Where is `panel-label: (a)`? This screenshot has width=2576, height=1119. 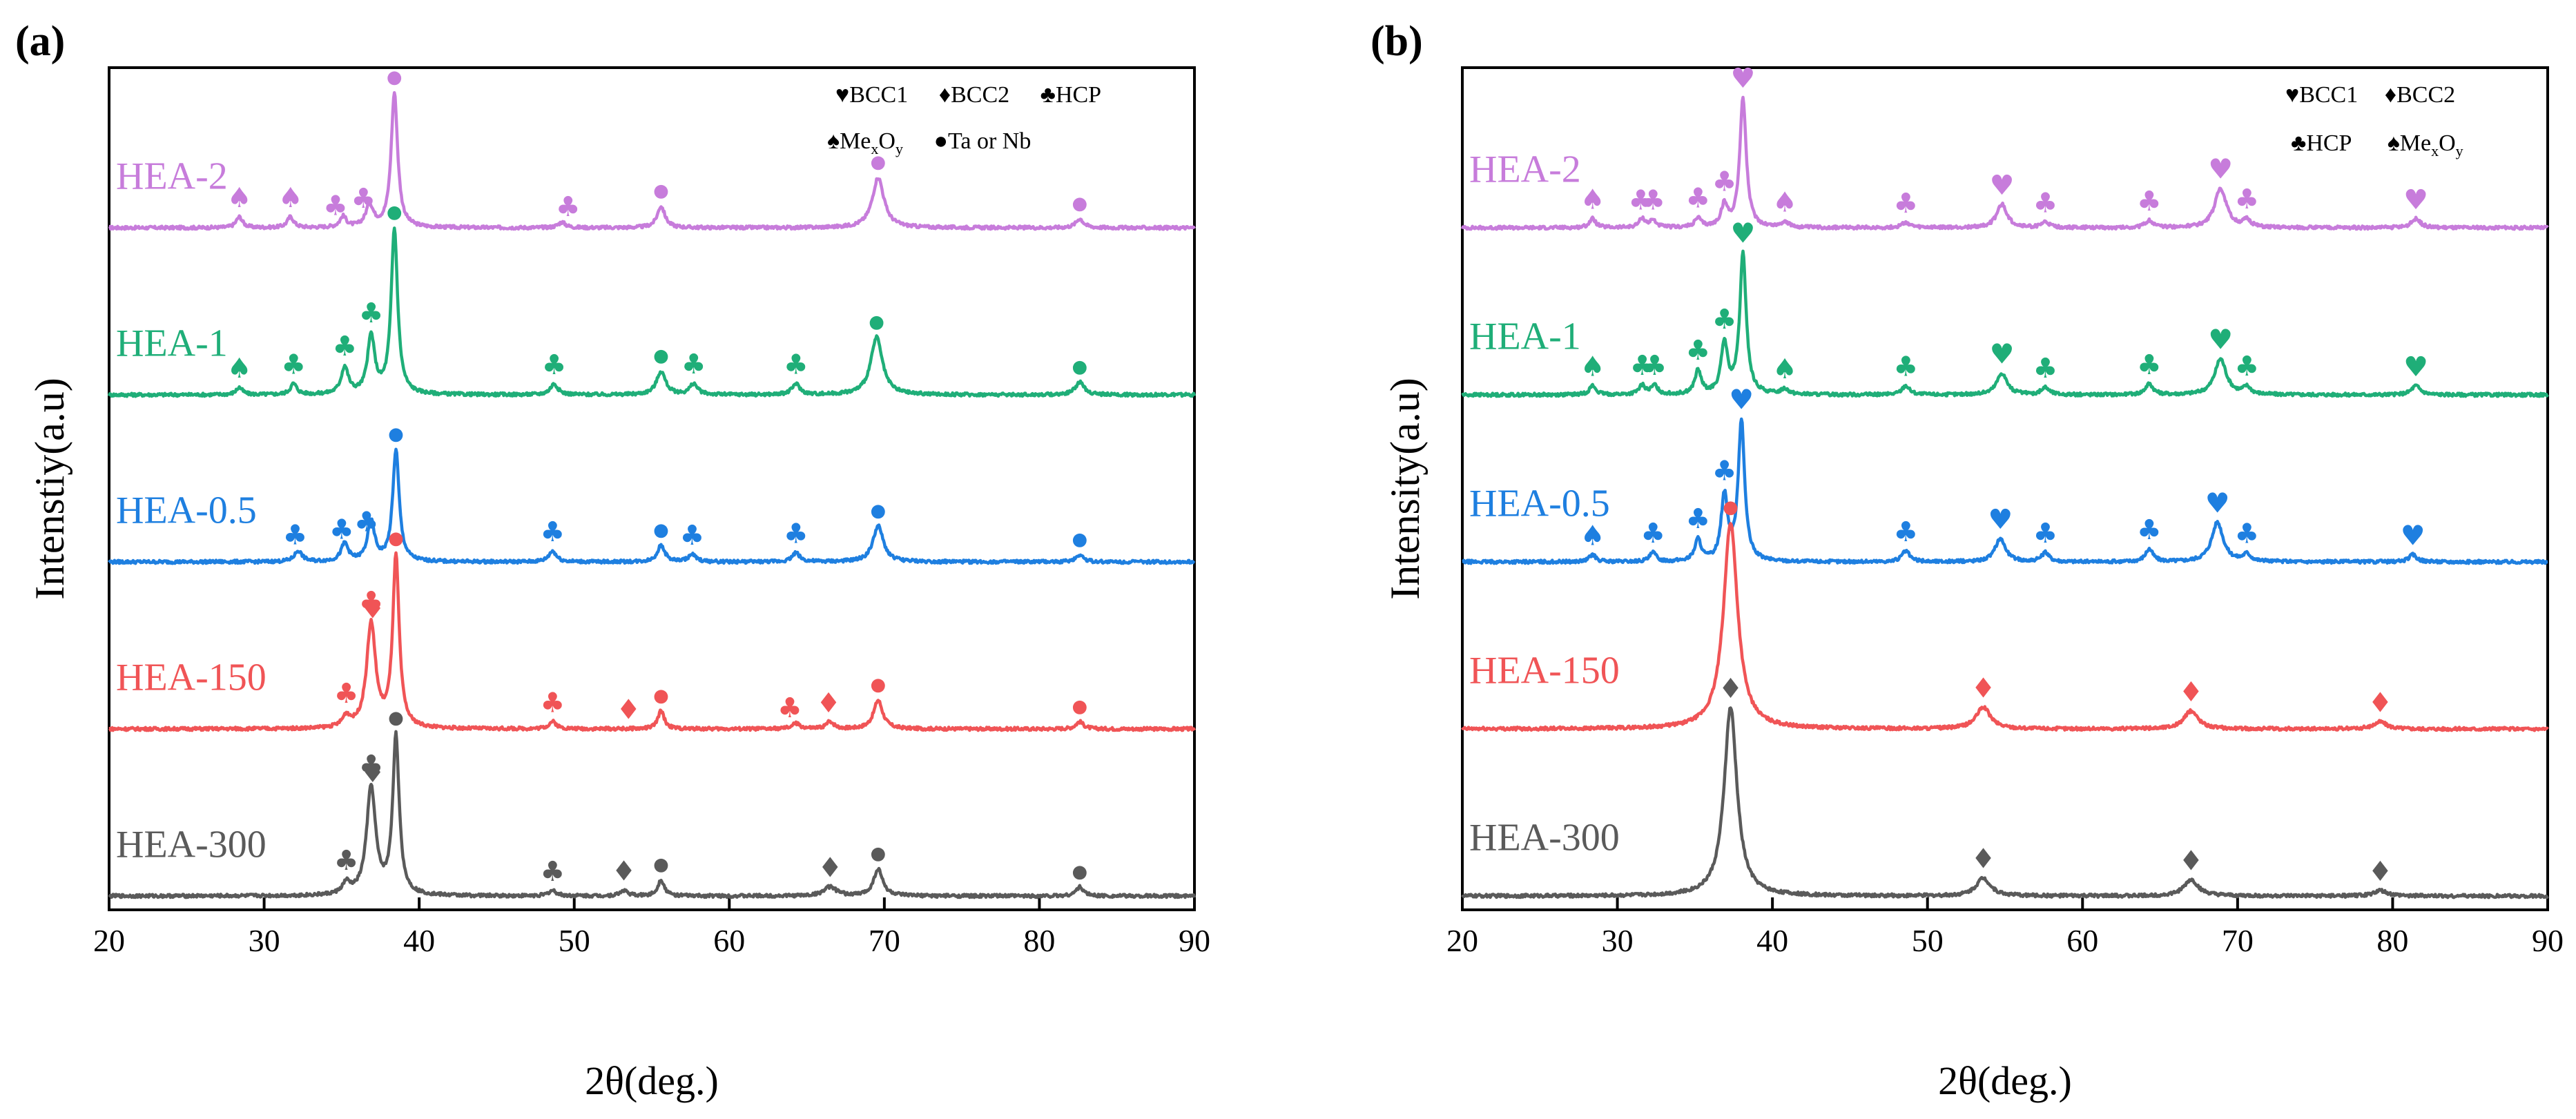 panel-label: (a) is located at coordinates (40, 41).